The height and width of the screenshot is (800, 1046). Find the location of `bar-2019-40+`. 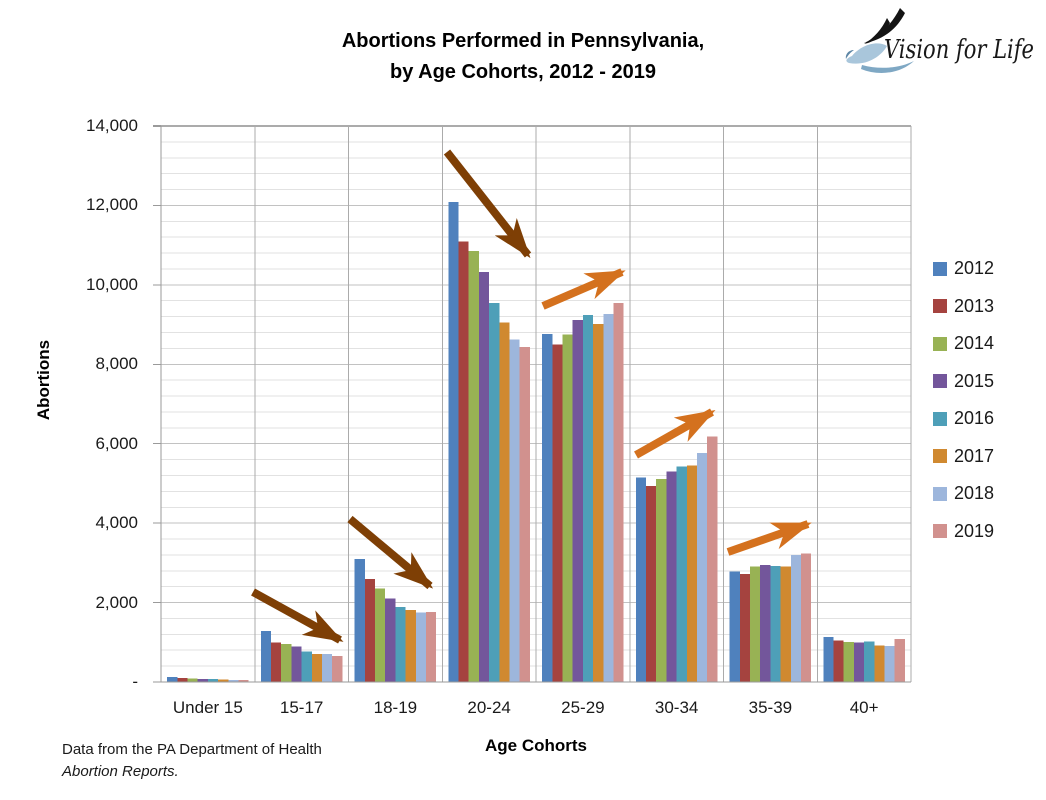

bar-2019-40+ is located at coordinates (899, 660).